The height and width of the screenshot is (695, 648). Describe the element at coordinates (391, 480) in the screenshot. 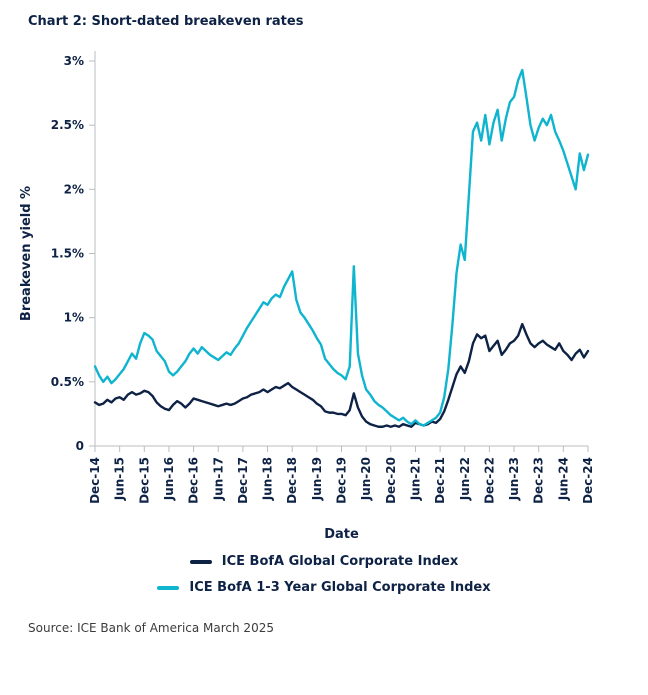

I see `svg-text: Dec-20` at that location.